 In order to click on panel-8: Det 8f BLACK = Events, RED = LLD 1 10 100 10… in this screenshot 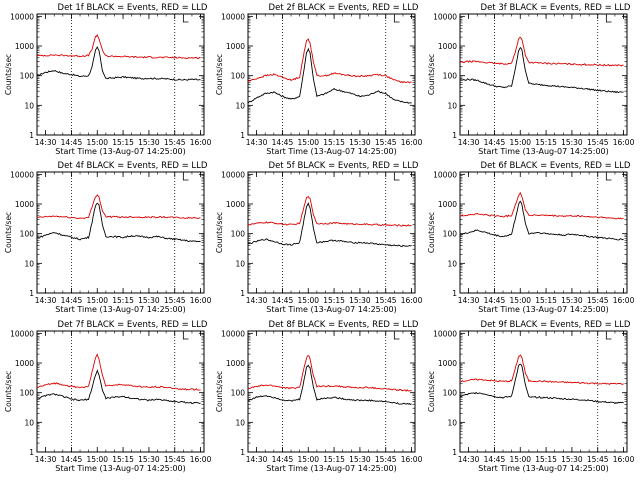, I will do `click(319, 396)`.